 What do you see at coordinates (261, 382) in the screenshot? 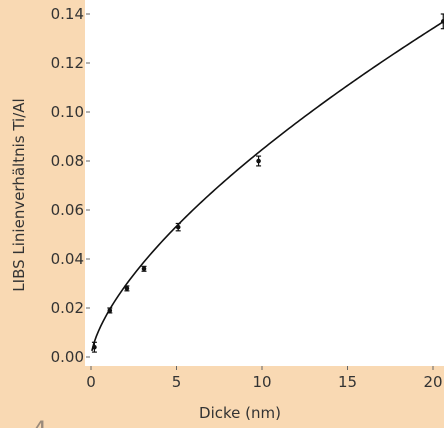
I see `x-tick-label: 10` at bounding box center [261, 382].